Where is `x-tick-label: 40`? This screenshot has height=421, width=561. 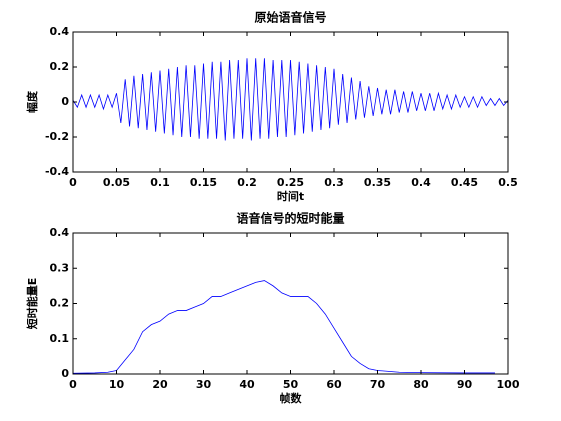
x-tick-label: 40 is located at coordinates (247, 384).